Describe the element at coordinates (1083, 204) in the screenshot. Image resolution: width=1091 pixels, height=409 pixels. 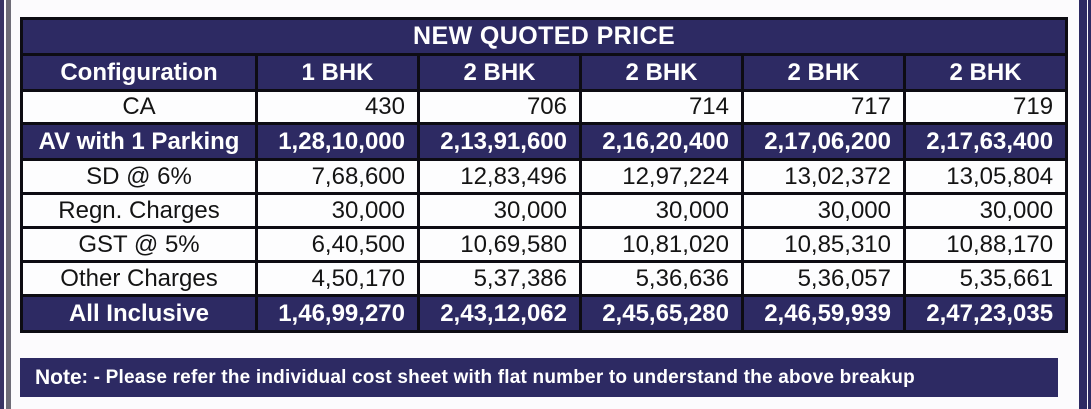
I see `right-edge-inner-stripe` at that location.